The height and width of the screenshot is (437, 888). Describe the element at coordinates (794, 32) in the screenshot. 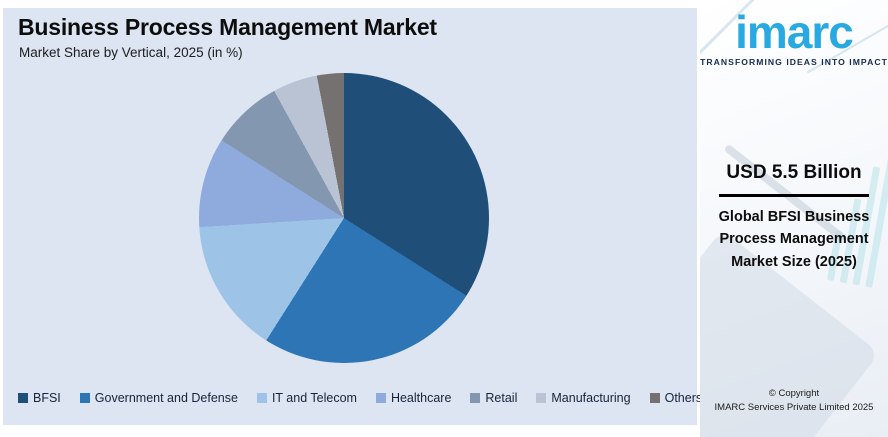

I see `imarc-logo-text: imarc` at that location.